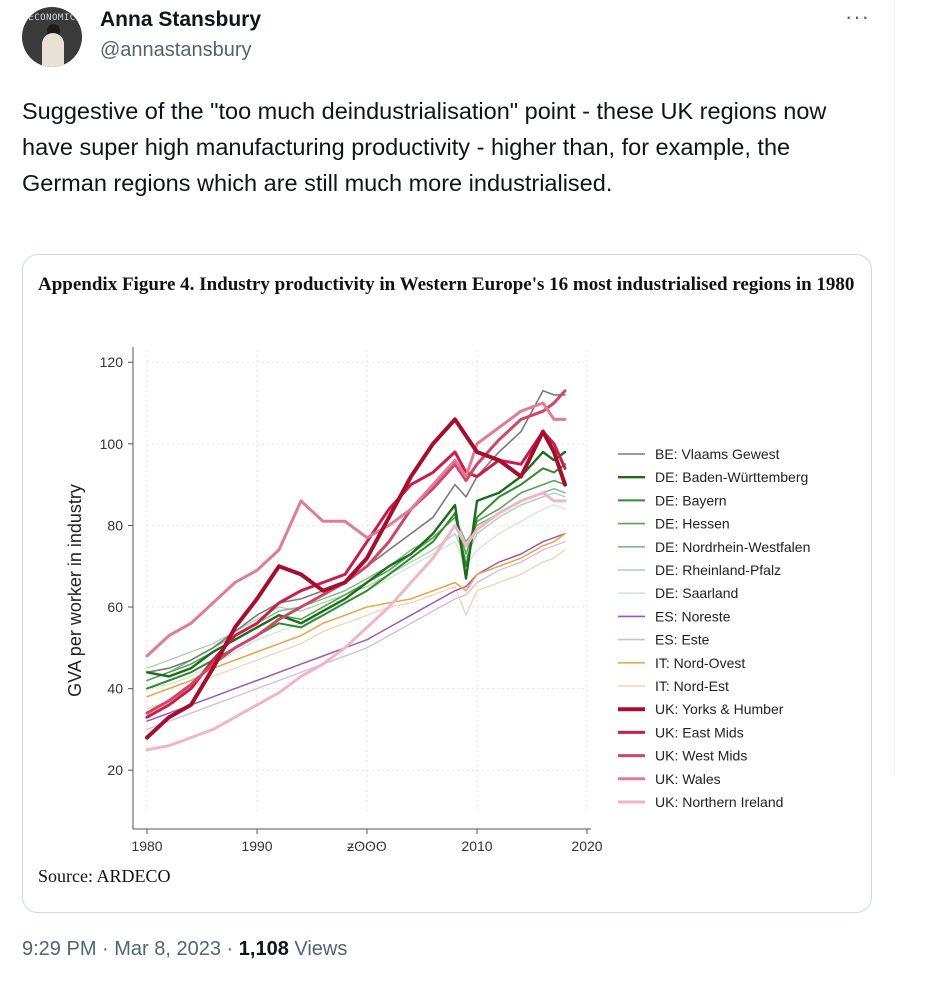 This screenshot has height=1000, width=930. What do you see at coordinates (115, 770) in the screenshot?
I see `y-tick-label: 20` at bounding box center [115, 770].